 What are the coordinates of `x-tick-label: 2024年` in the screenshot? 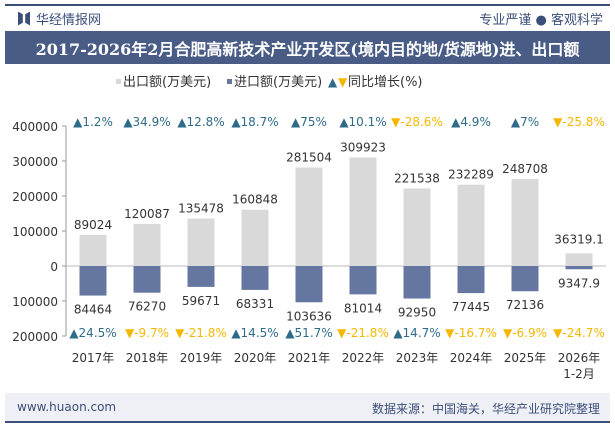 It's located at (471, 358).